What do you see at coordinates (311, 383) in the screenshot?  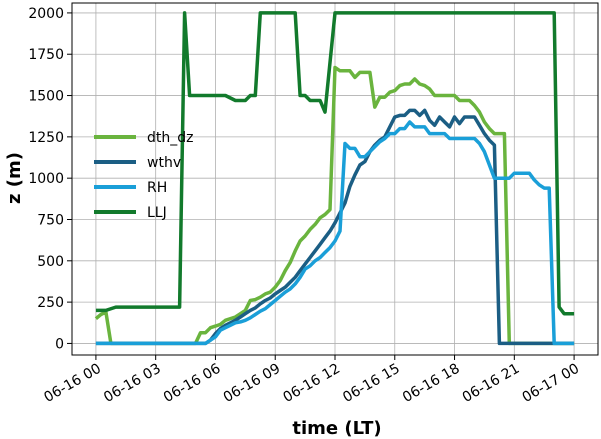 I see `x-tick-label: 06-16 12` at bounding box center [311, 383].